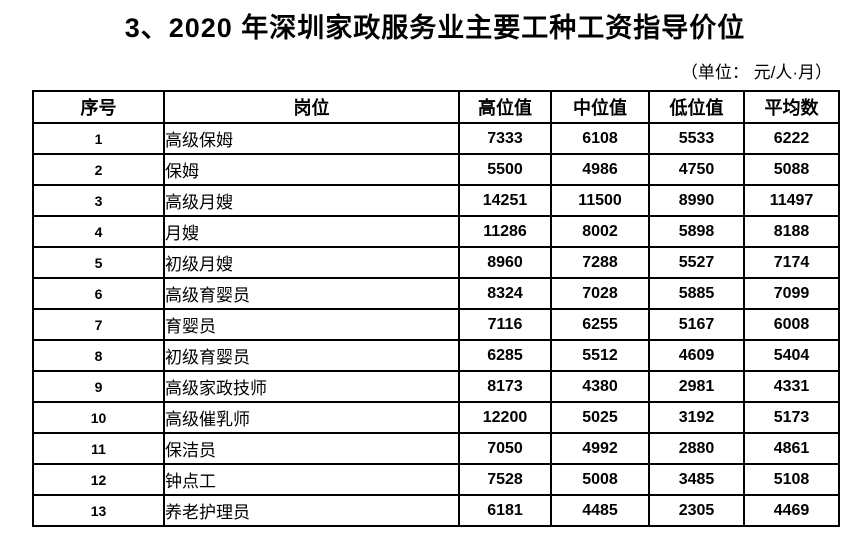 The width and height of the screenshot is (863, 543). Describe the element at coordinates (98, 356) in the screenshot. I see `row-index-cell: 8` at that location.